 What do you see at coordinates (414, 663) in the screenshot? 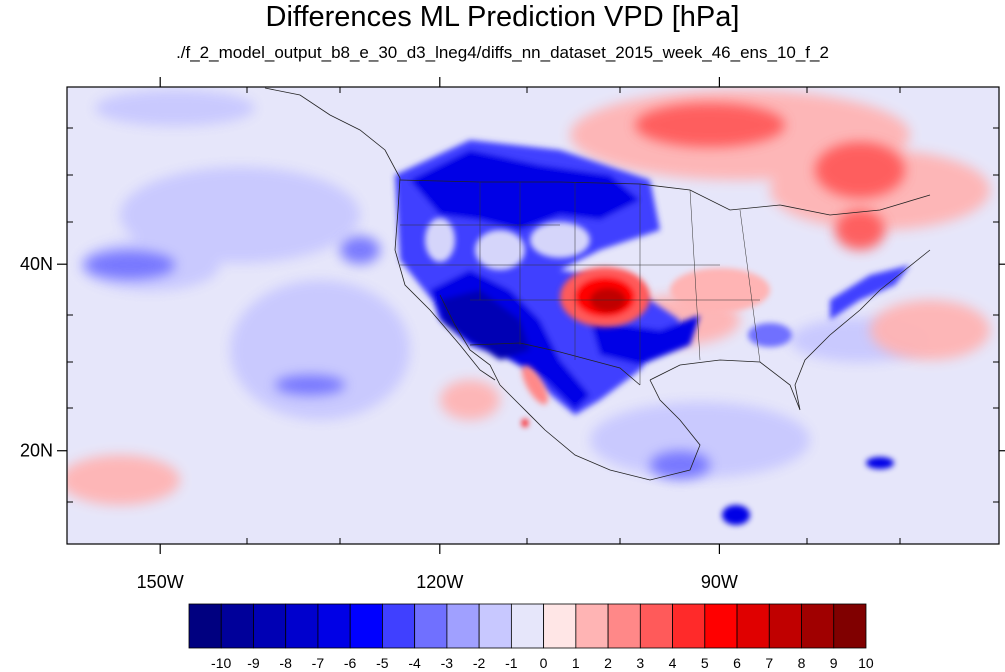
I see `colorbar-label: -4` at bounding box center [414, 663].